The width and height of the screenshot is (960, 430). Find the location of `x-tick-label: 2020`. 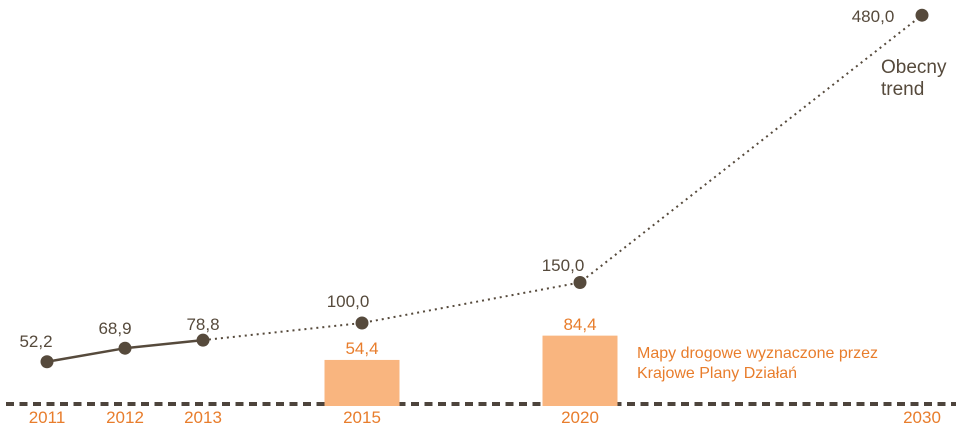

x-tick-label: 2020 is located at coordinates (580, 417).